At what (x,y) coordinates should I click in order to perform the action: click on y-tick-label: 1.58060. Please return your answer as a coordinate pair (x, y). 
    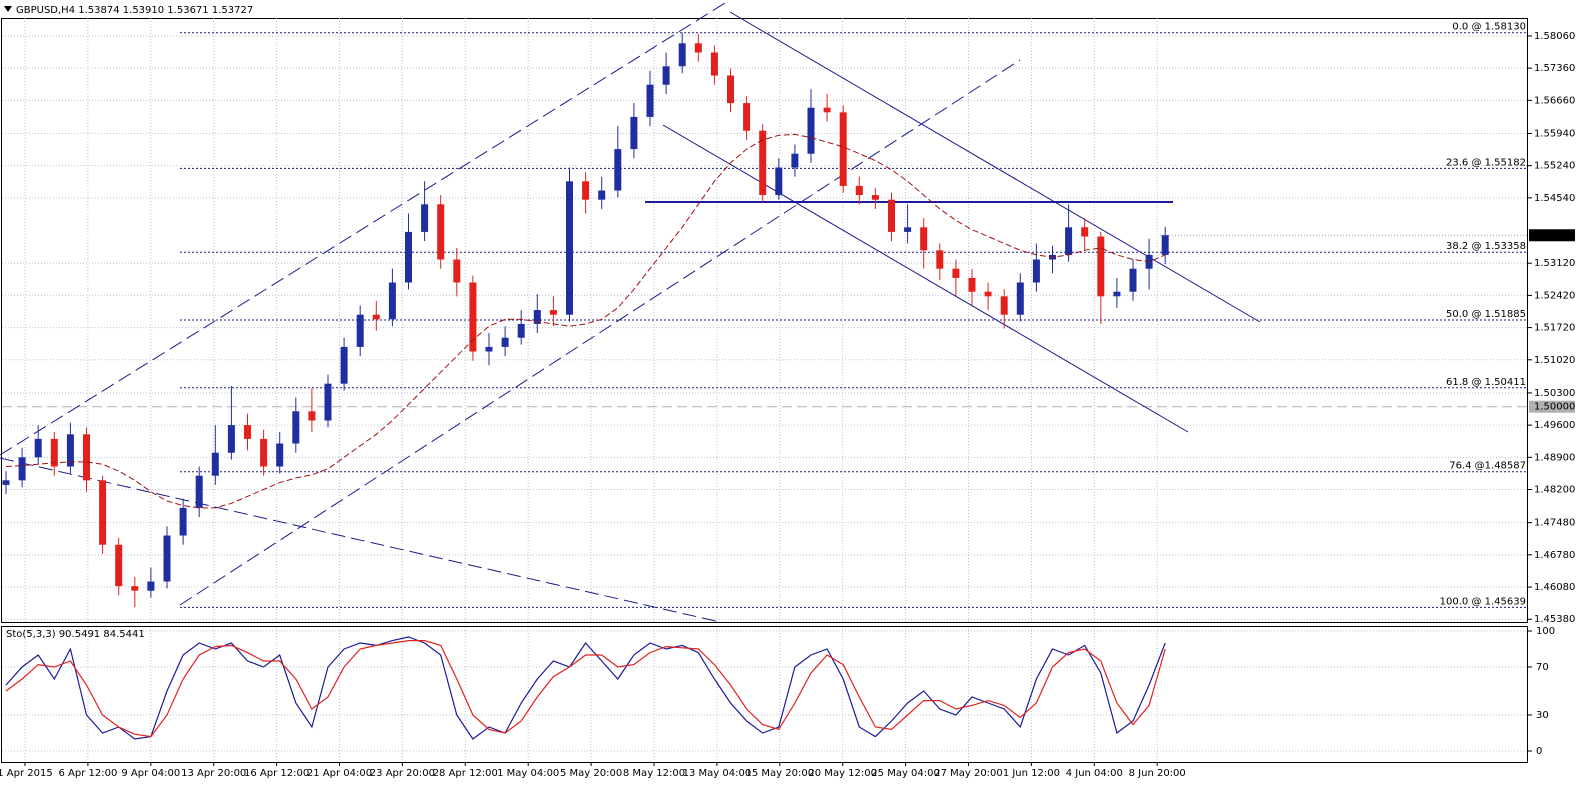
    Looking at the image, I should click on (1554, 36).